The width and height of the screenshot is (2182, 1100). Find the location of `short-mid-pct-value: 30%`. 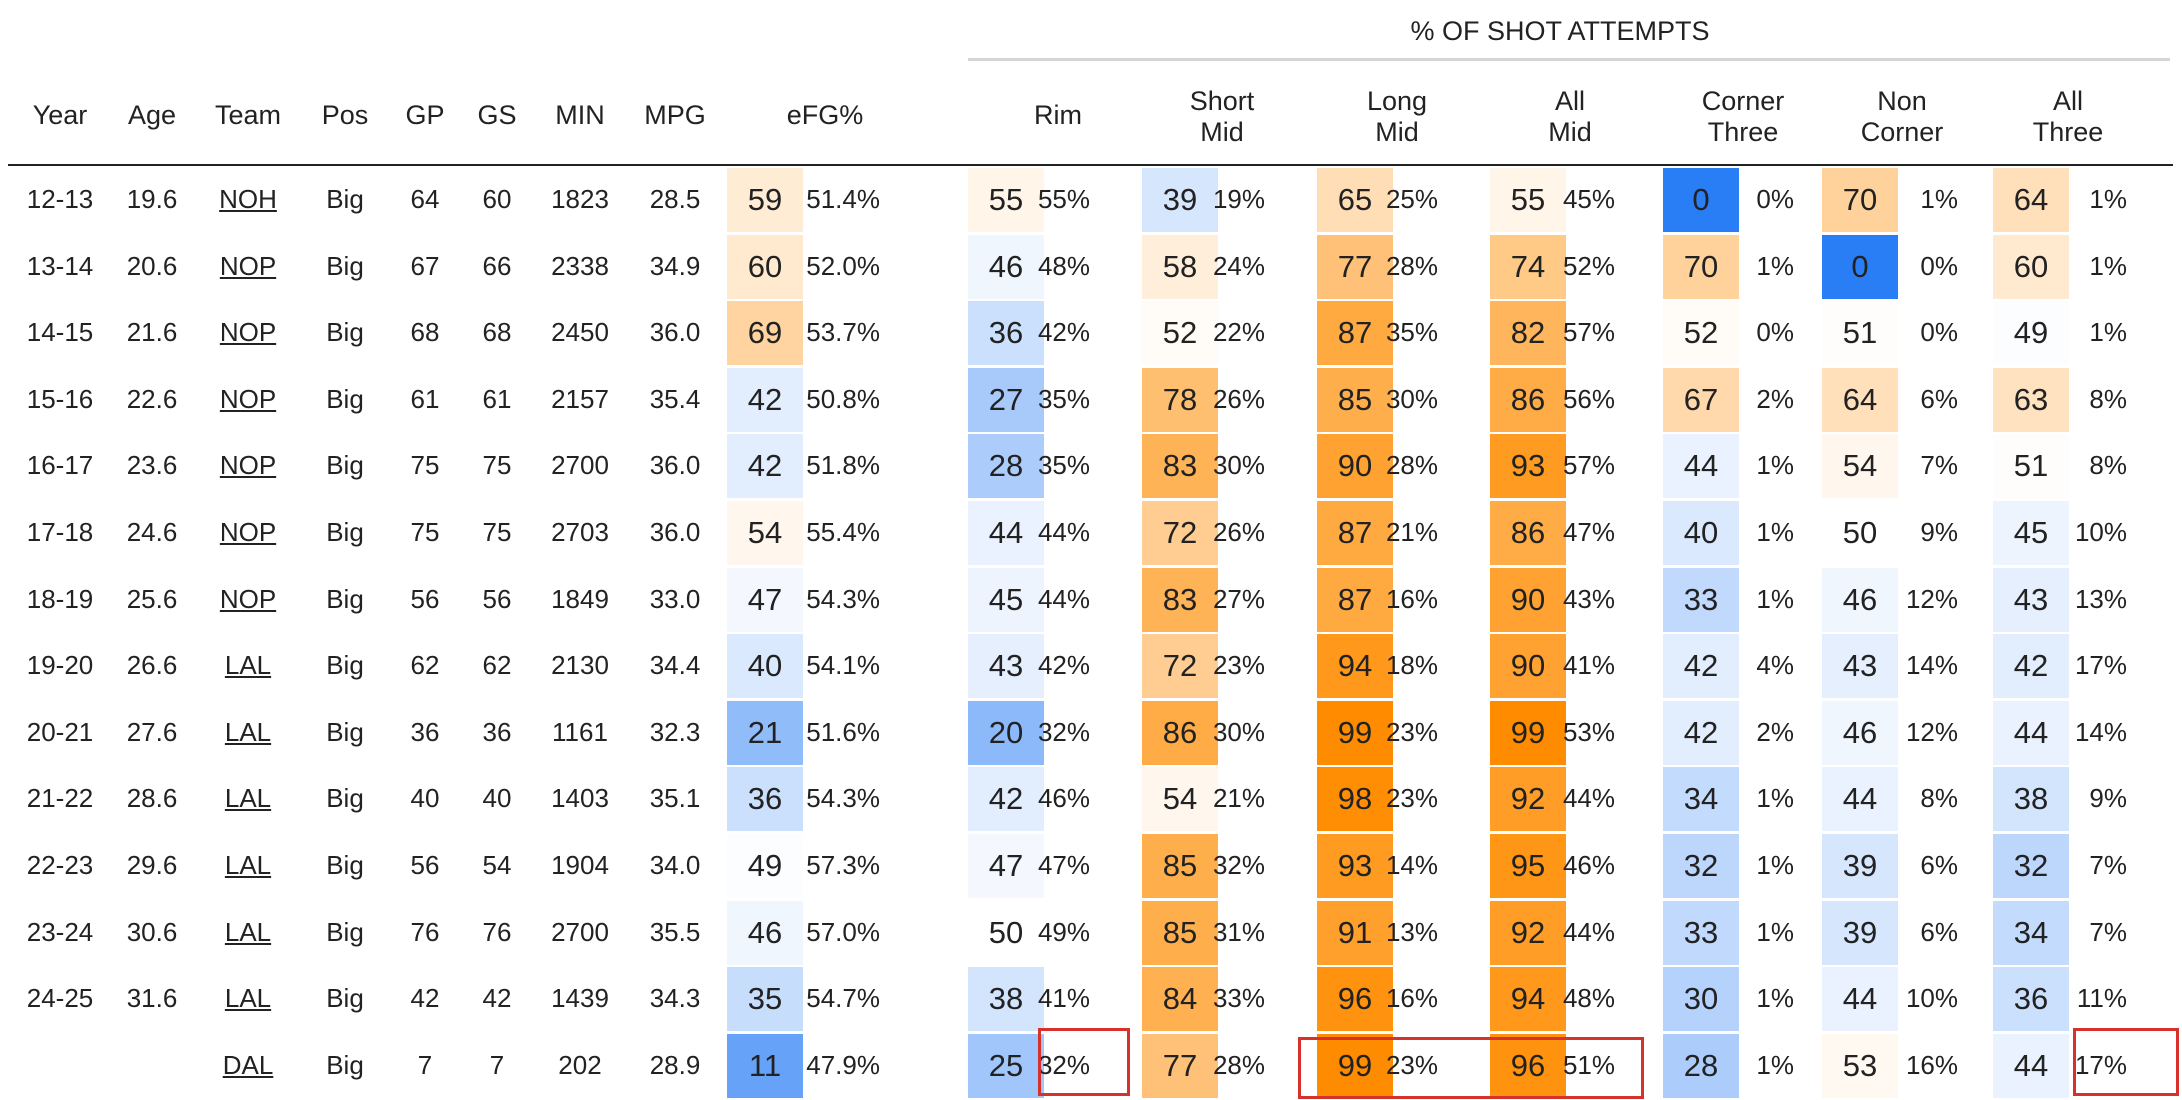

short-mid-pct-value: 30% is located at coordinates (1238, 731).